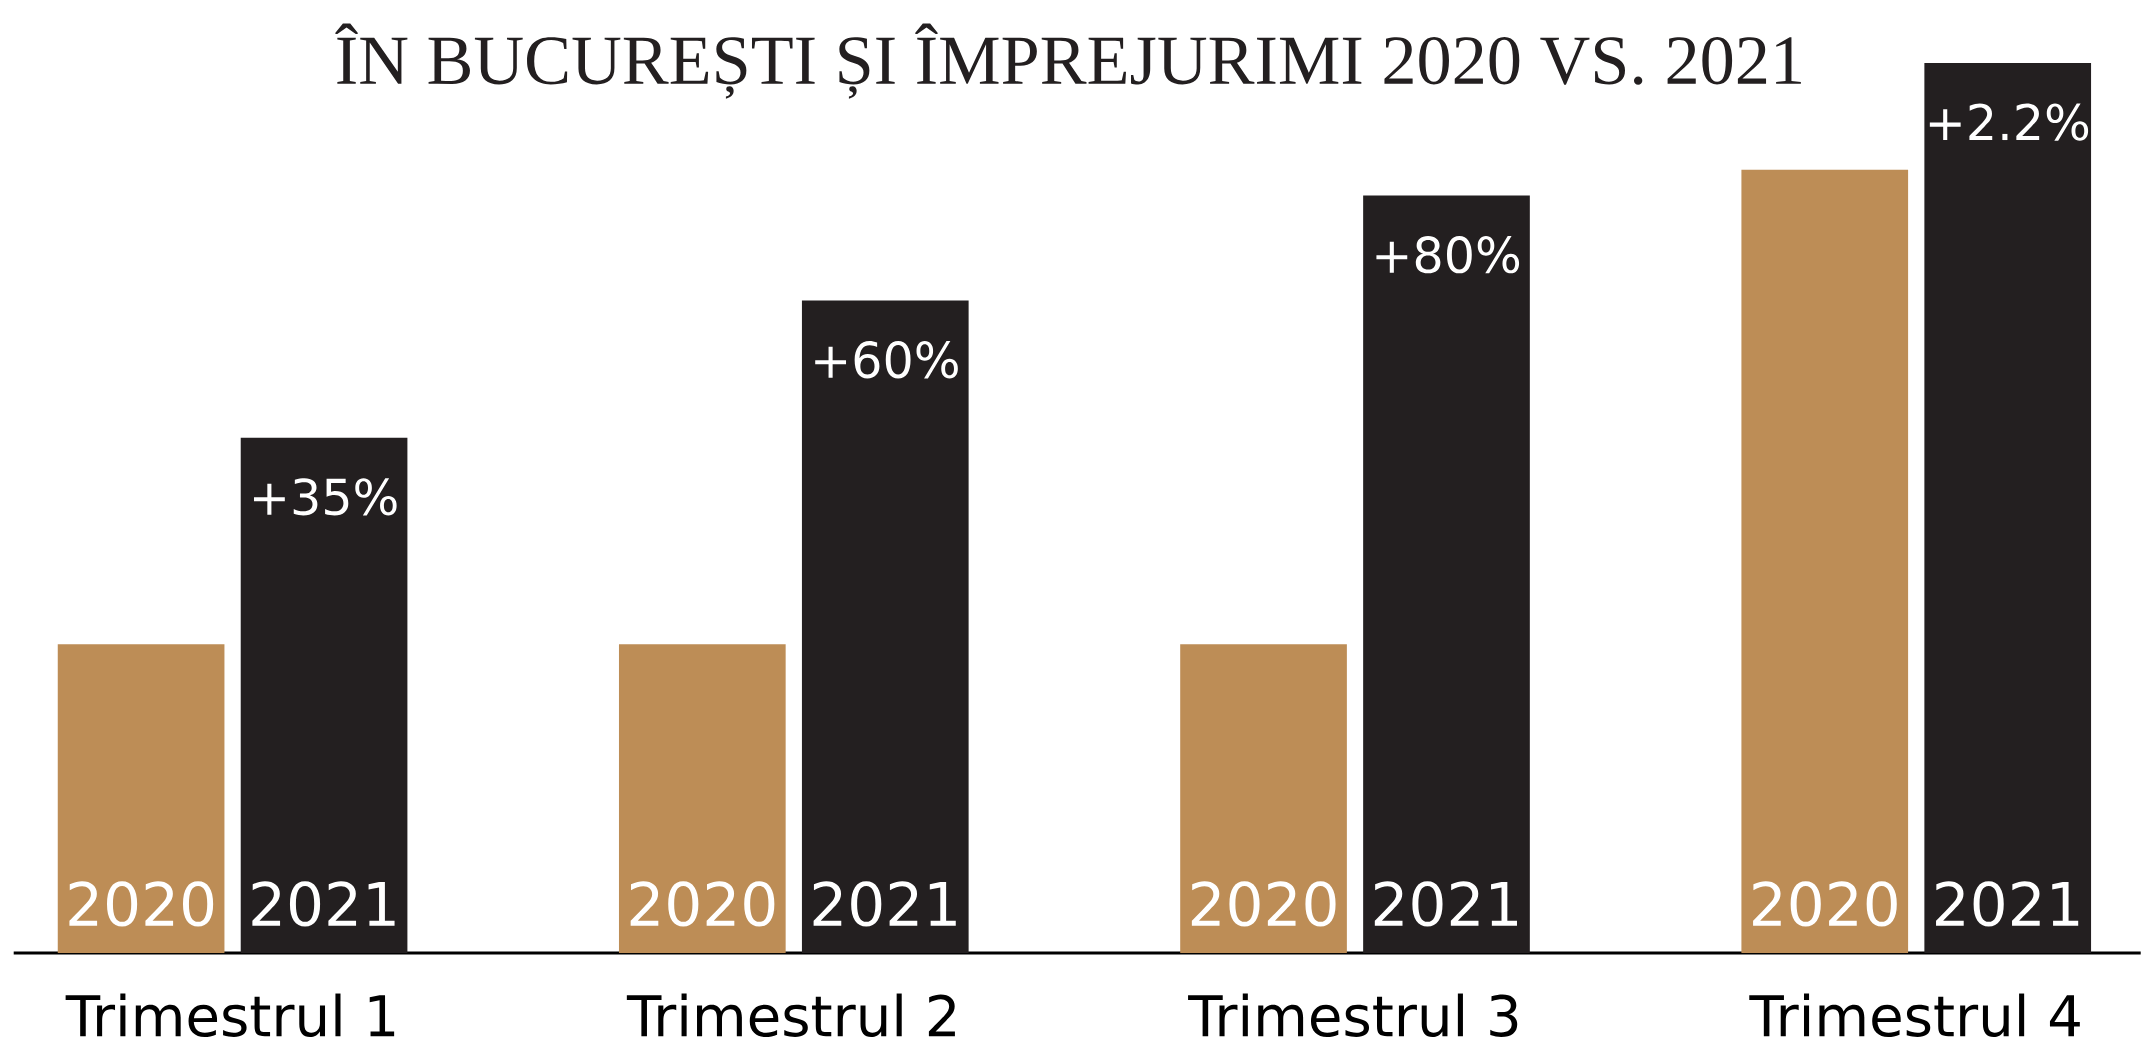  I want to click on annotation: +60%, so click(886, 360).